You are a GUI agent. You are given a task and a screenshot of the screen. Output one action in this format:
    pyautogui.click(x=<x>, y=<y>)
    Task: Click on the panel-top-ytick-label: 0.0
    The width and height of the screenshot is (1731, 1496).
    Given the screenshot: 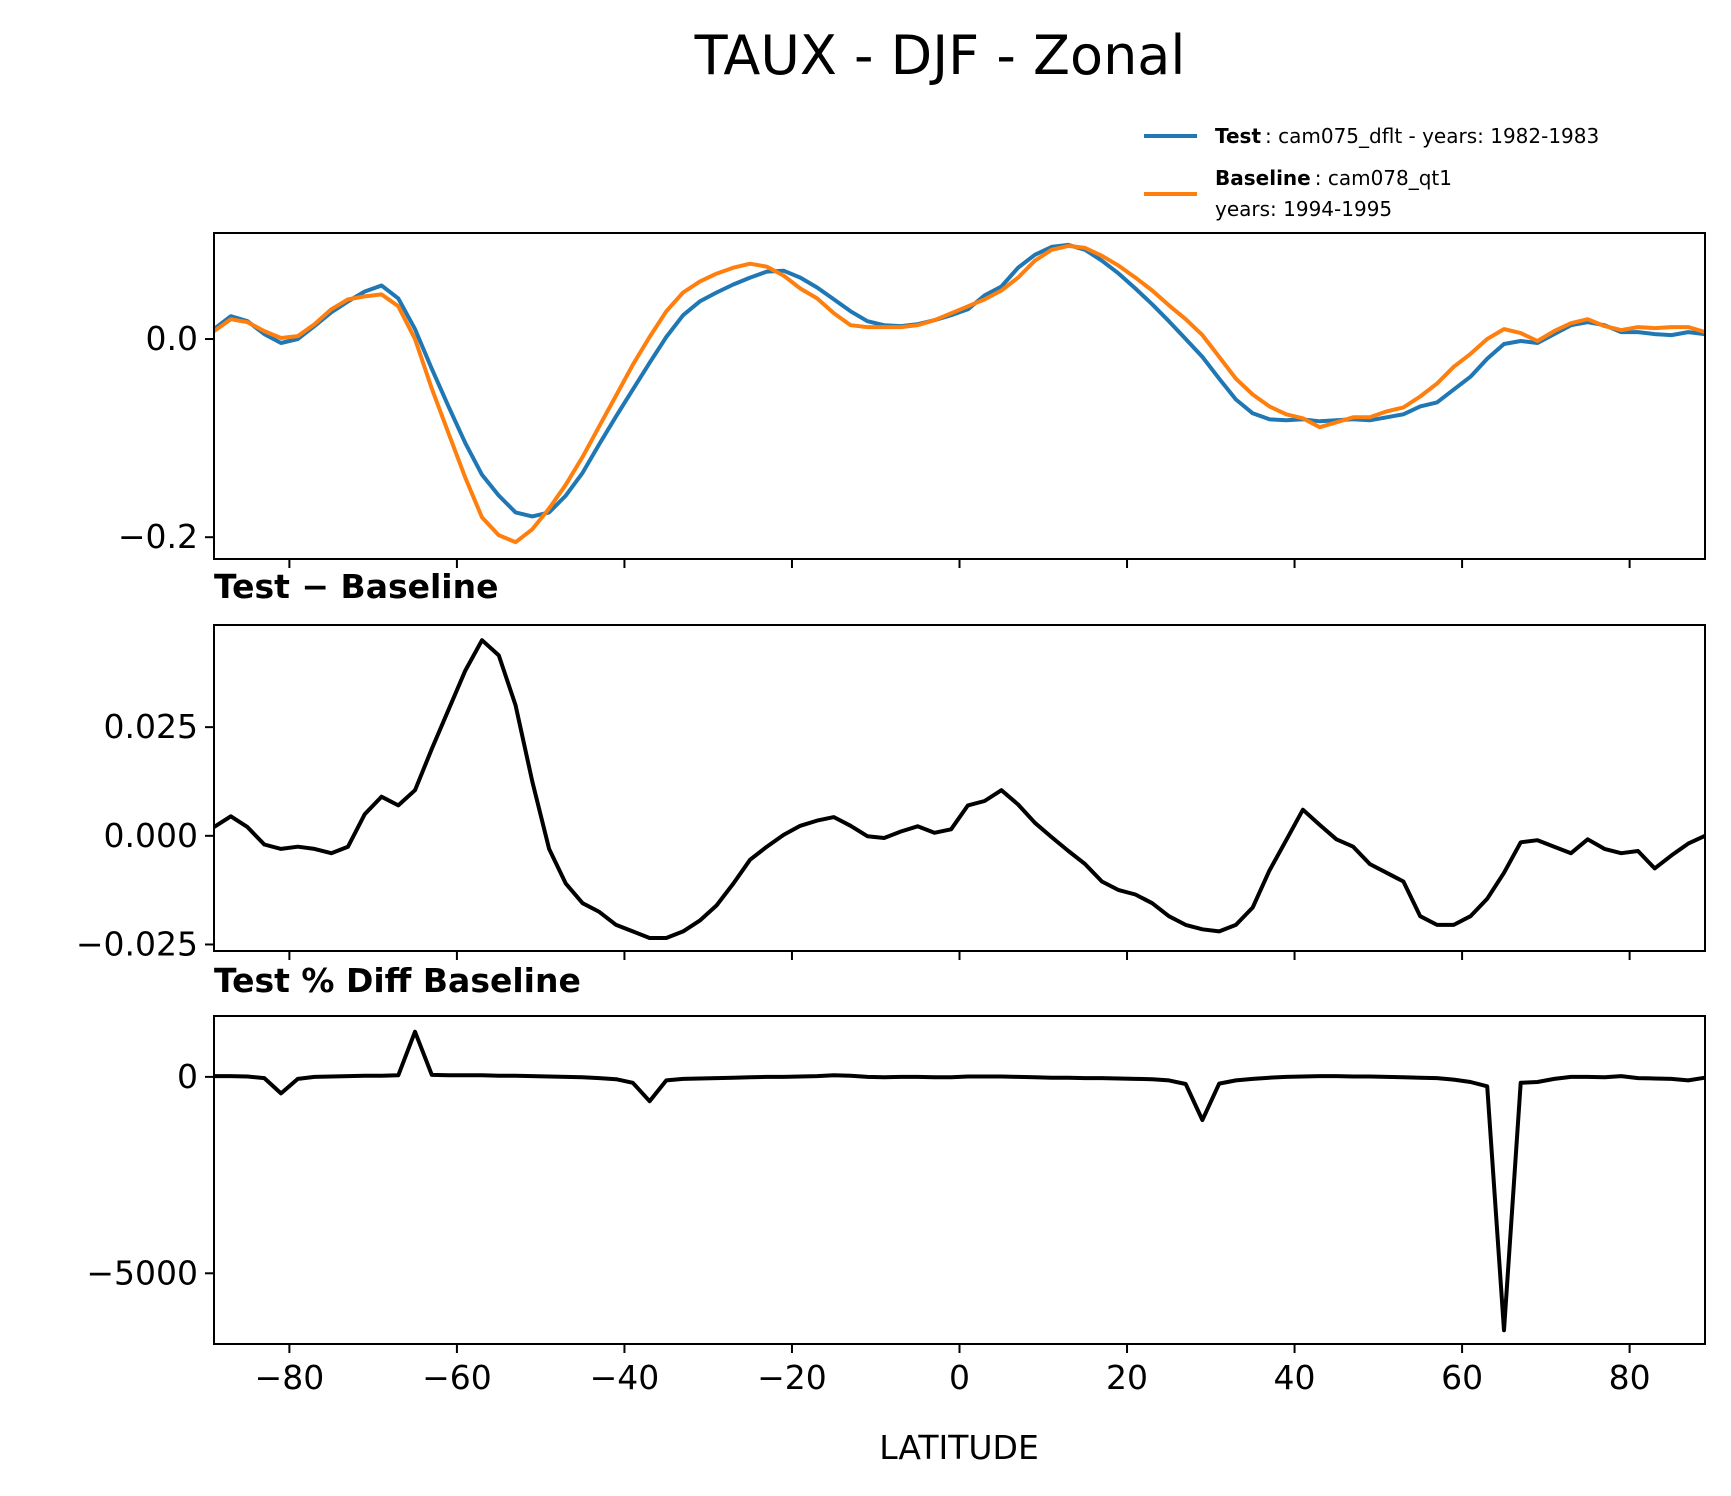 What is the action you would take?
    pyautogui.click(x=172, y=338)
    